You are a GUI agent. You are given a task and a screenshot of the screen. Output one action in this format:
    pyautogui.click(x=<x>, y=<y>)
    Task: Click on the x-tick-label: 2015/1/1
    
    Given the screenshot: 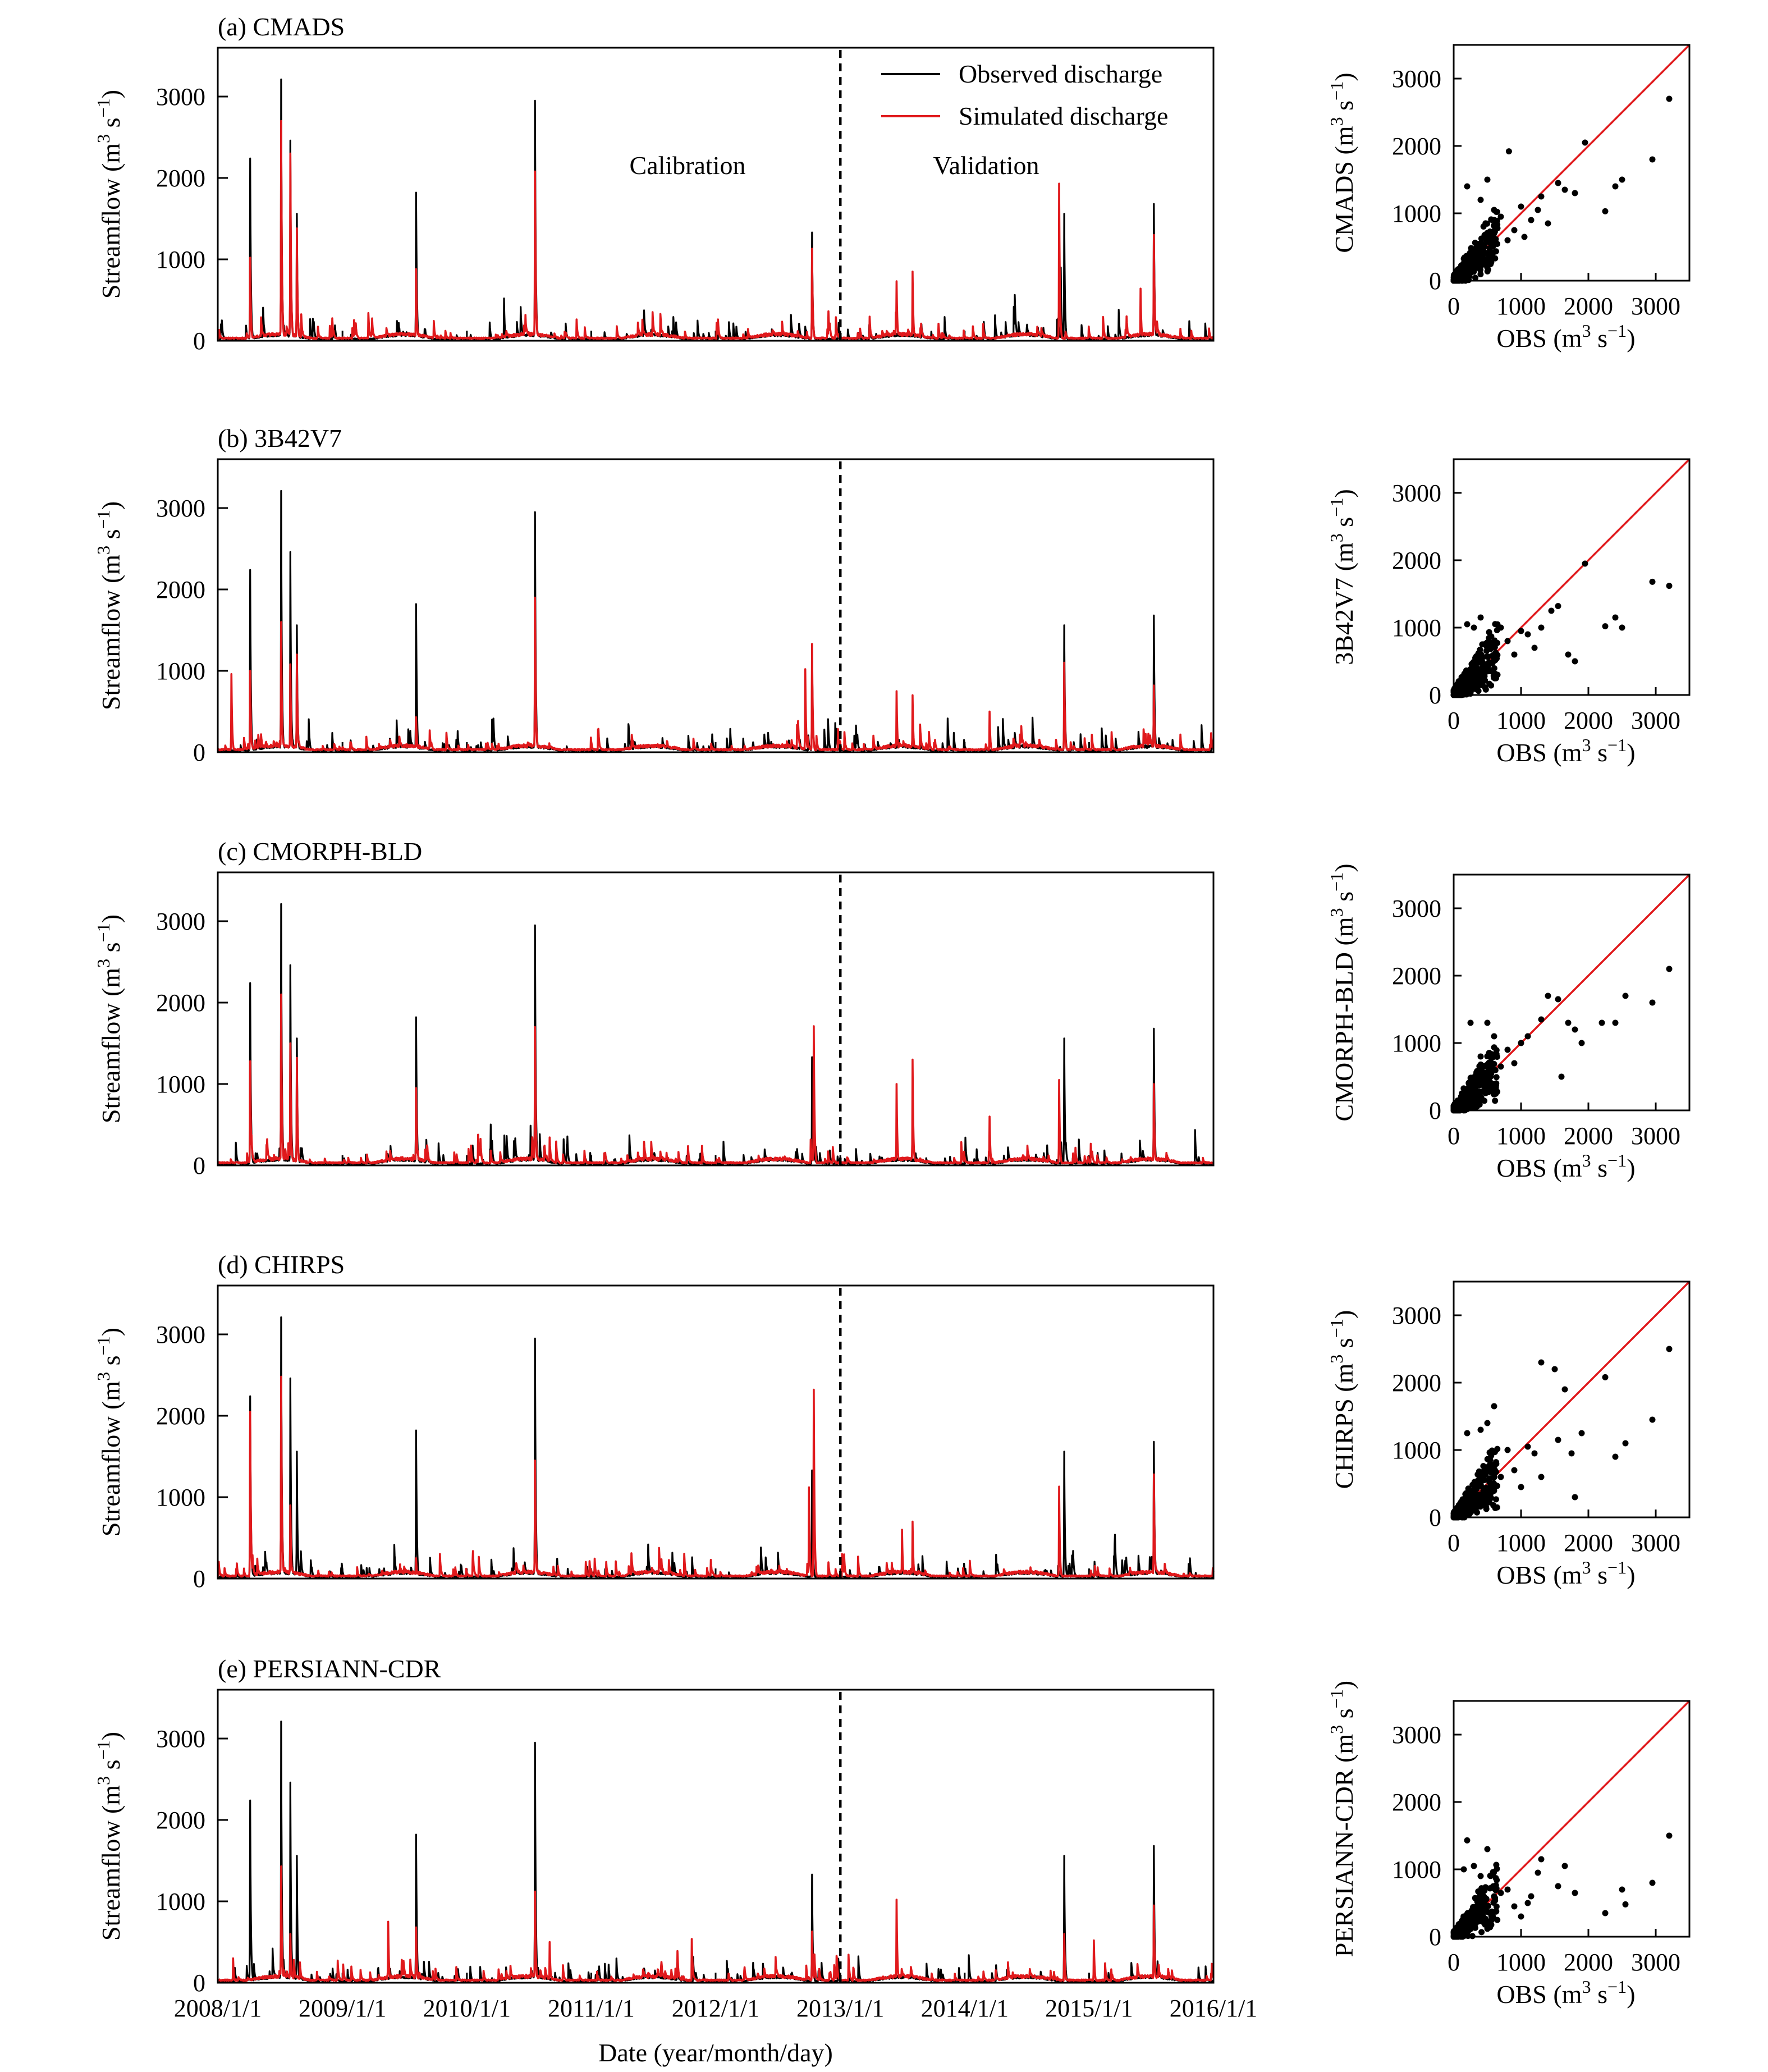 What is the action you would take?
    pyautogui.click(x=1089, y=2008)
    